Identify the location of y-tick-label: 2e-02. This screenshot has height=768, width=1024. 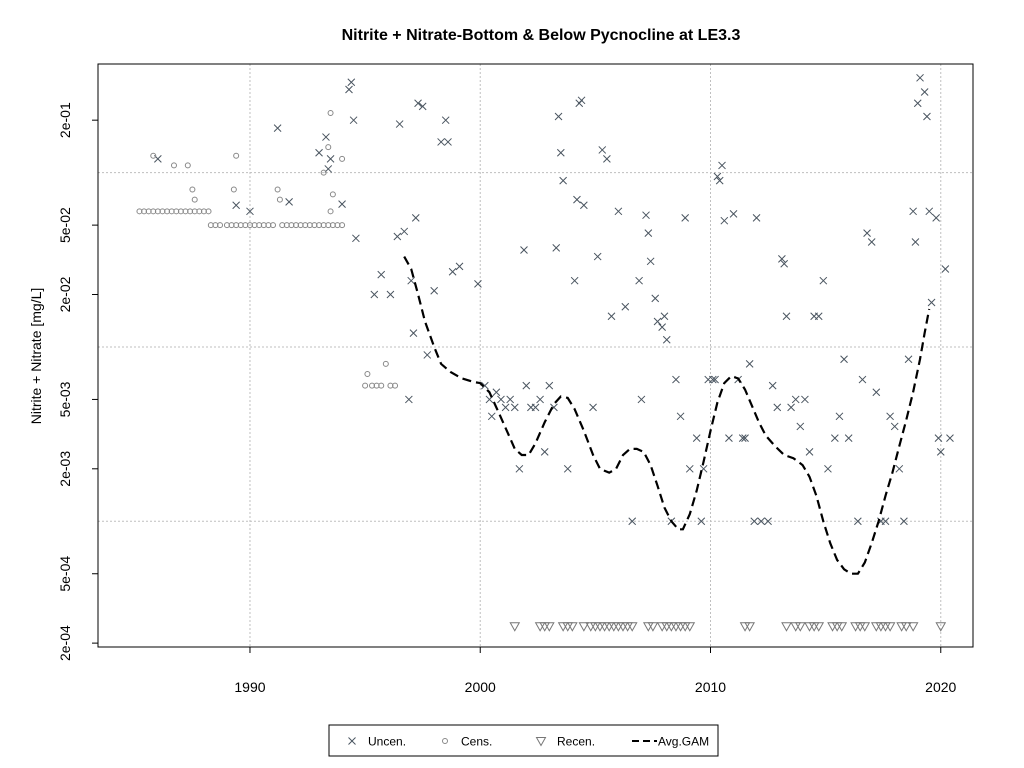
(65, 294).